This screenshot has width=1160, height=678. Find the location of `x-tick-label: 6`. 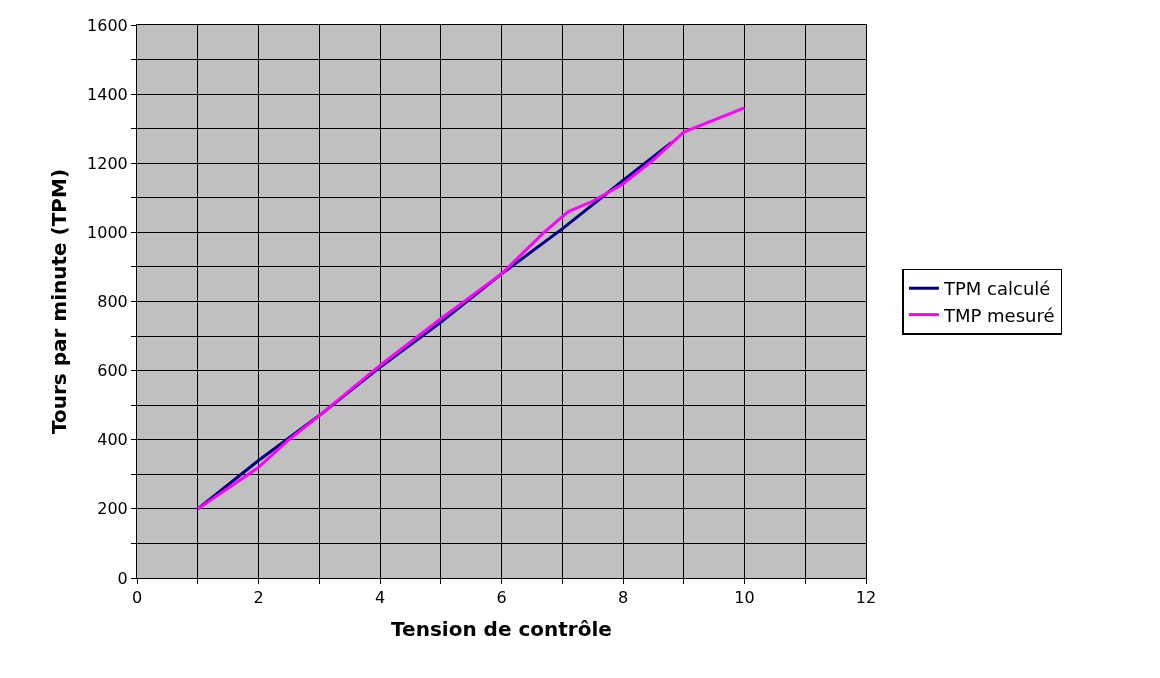

x-tick-label: 6 is located at coordinates (501, 598).